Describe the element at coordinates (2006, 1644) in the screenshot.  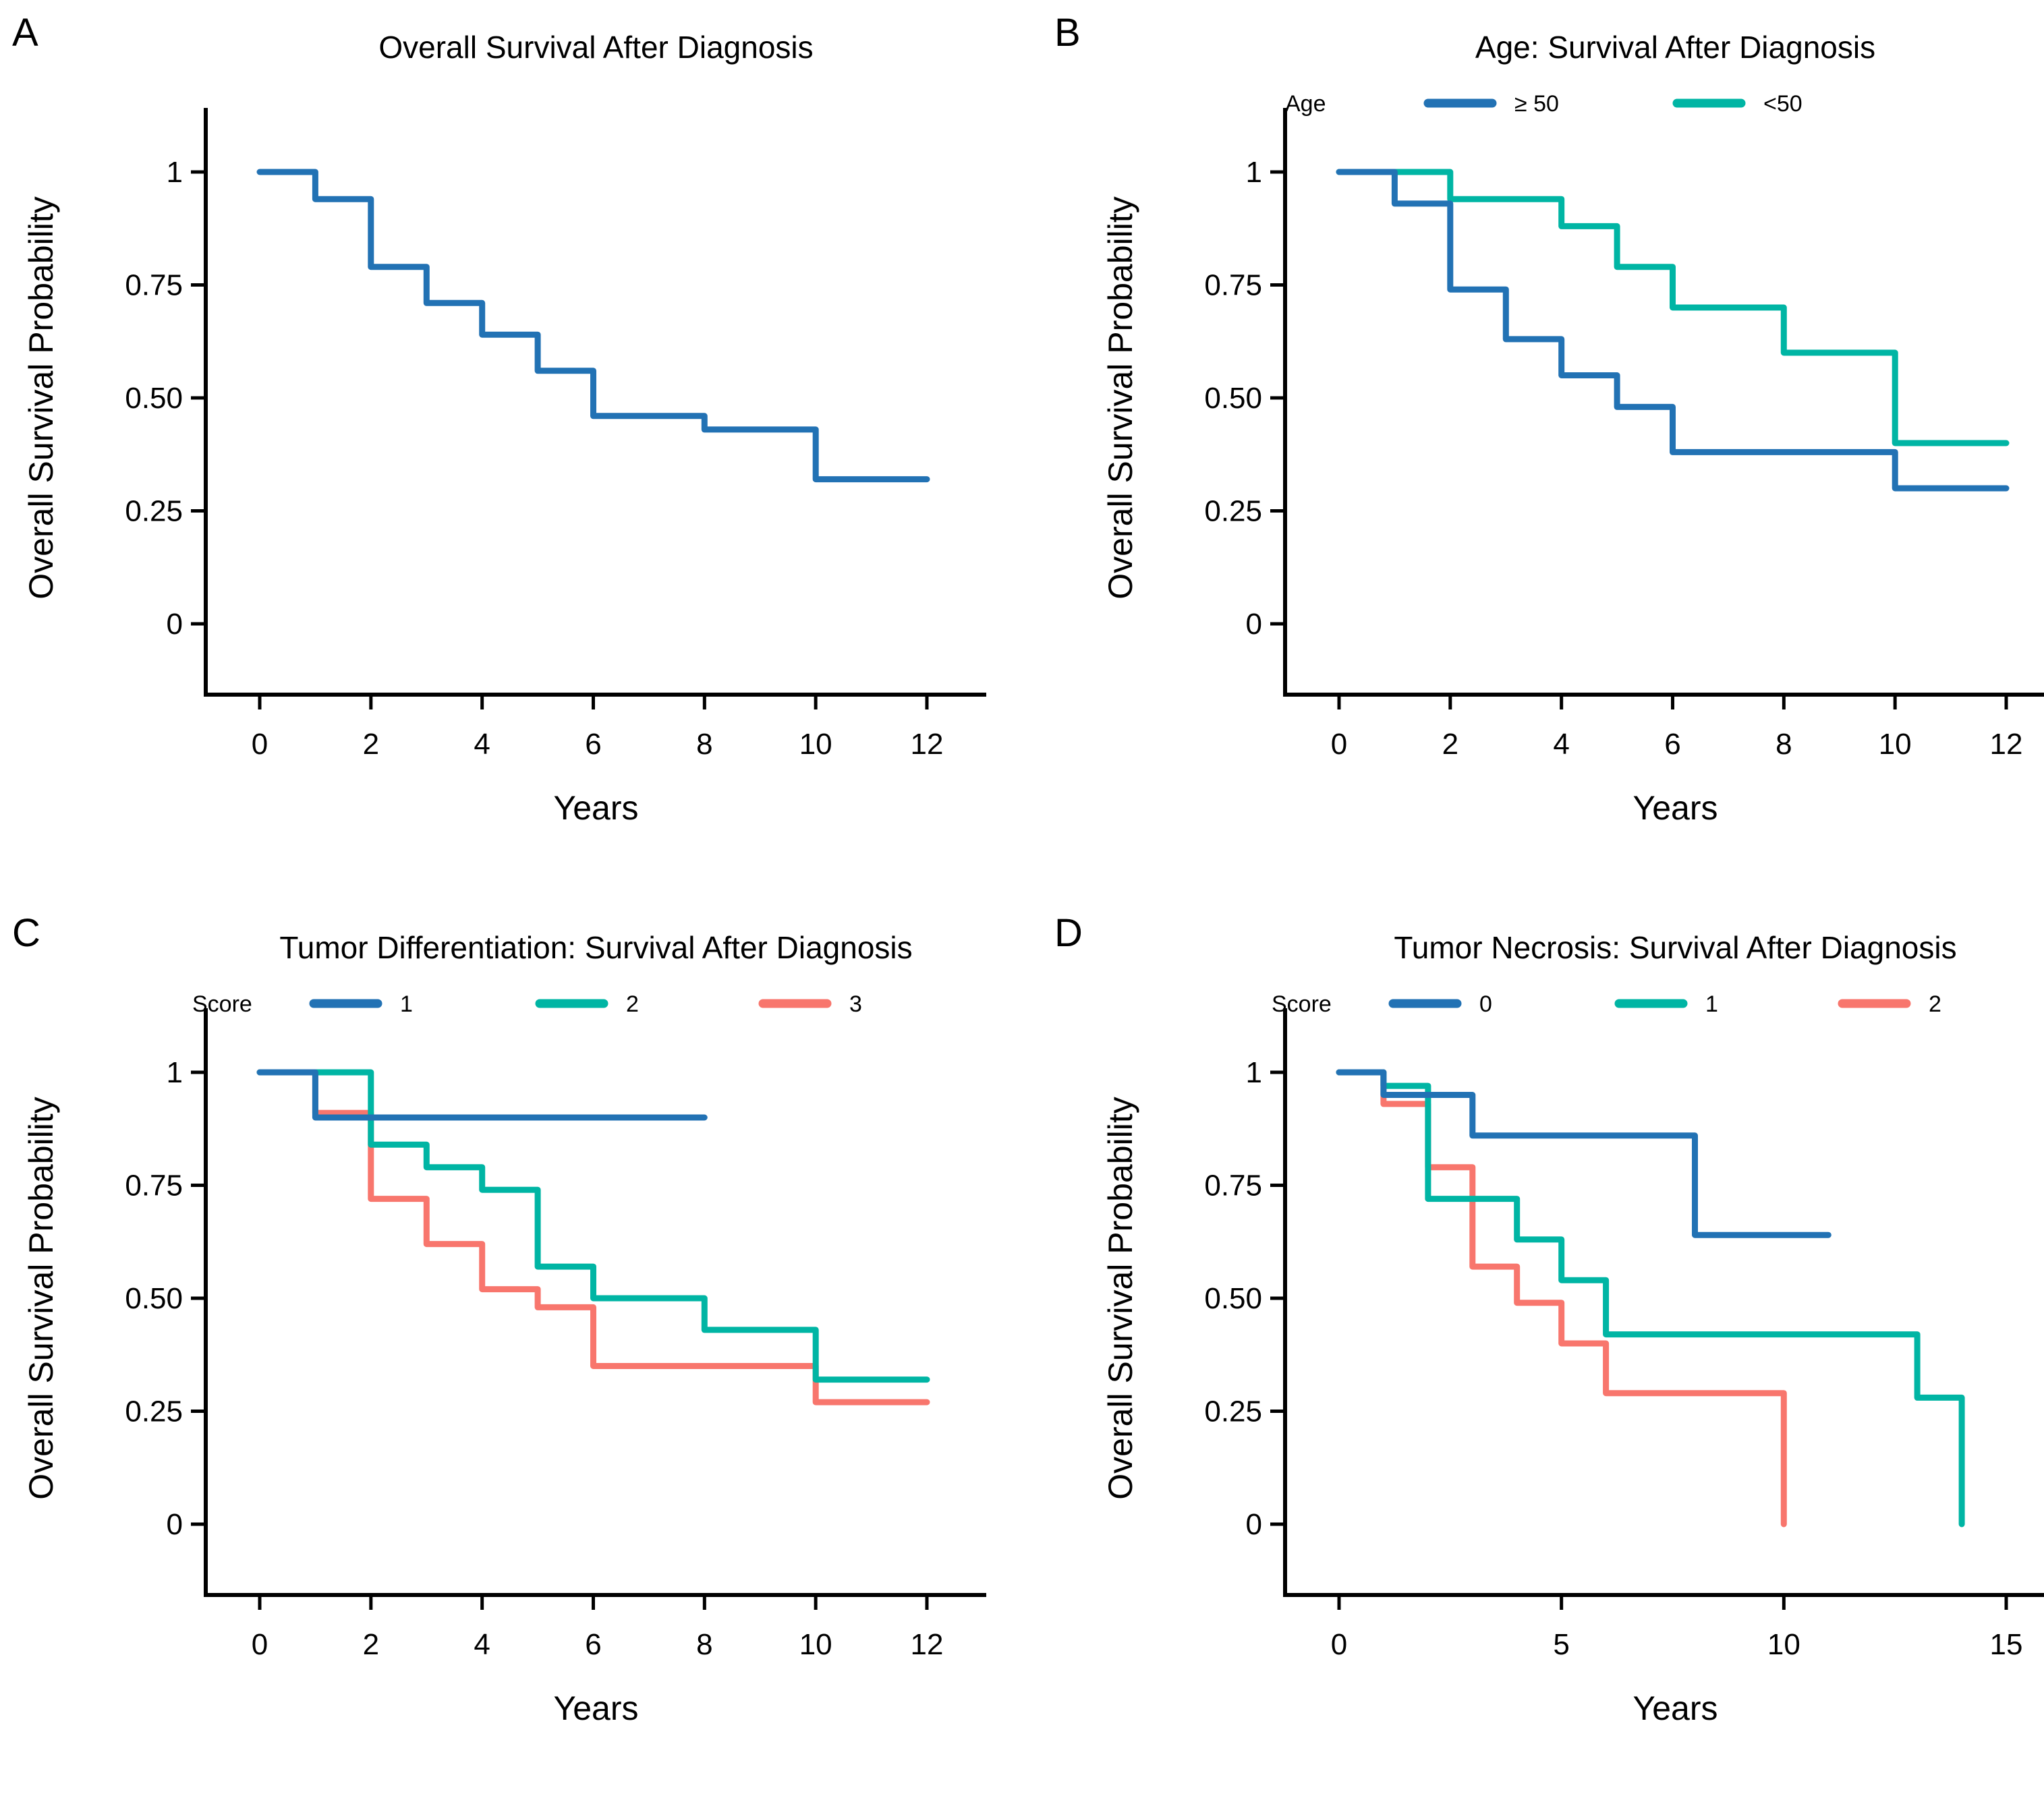
I see `x-tick-label: 15` at that location.